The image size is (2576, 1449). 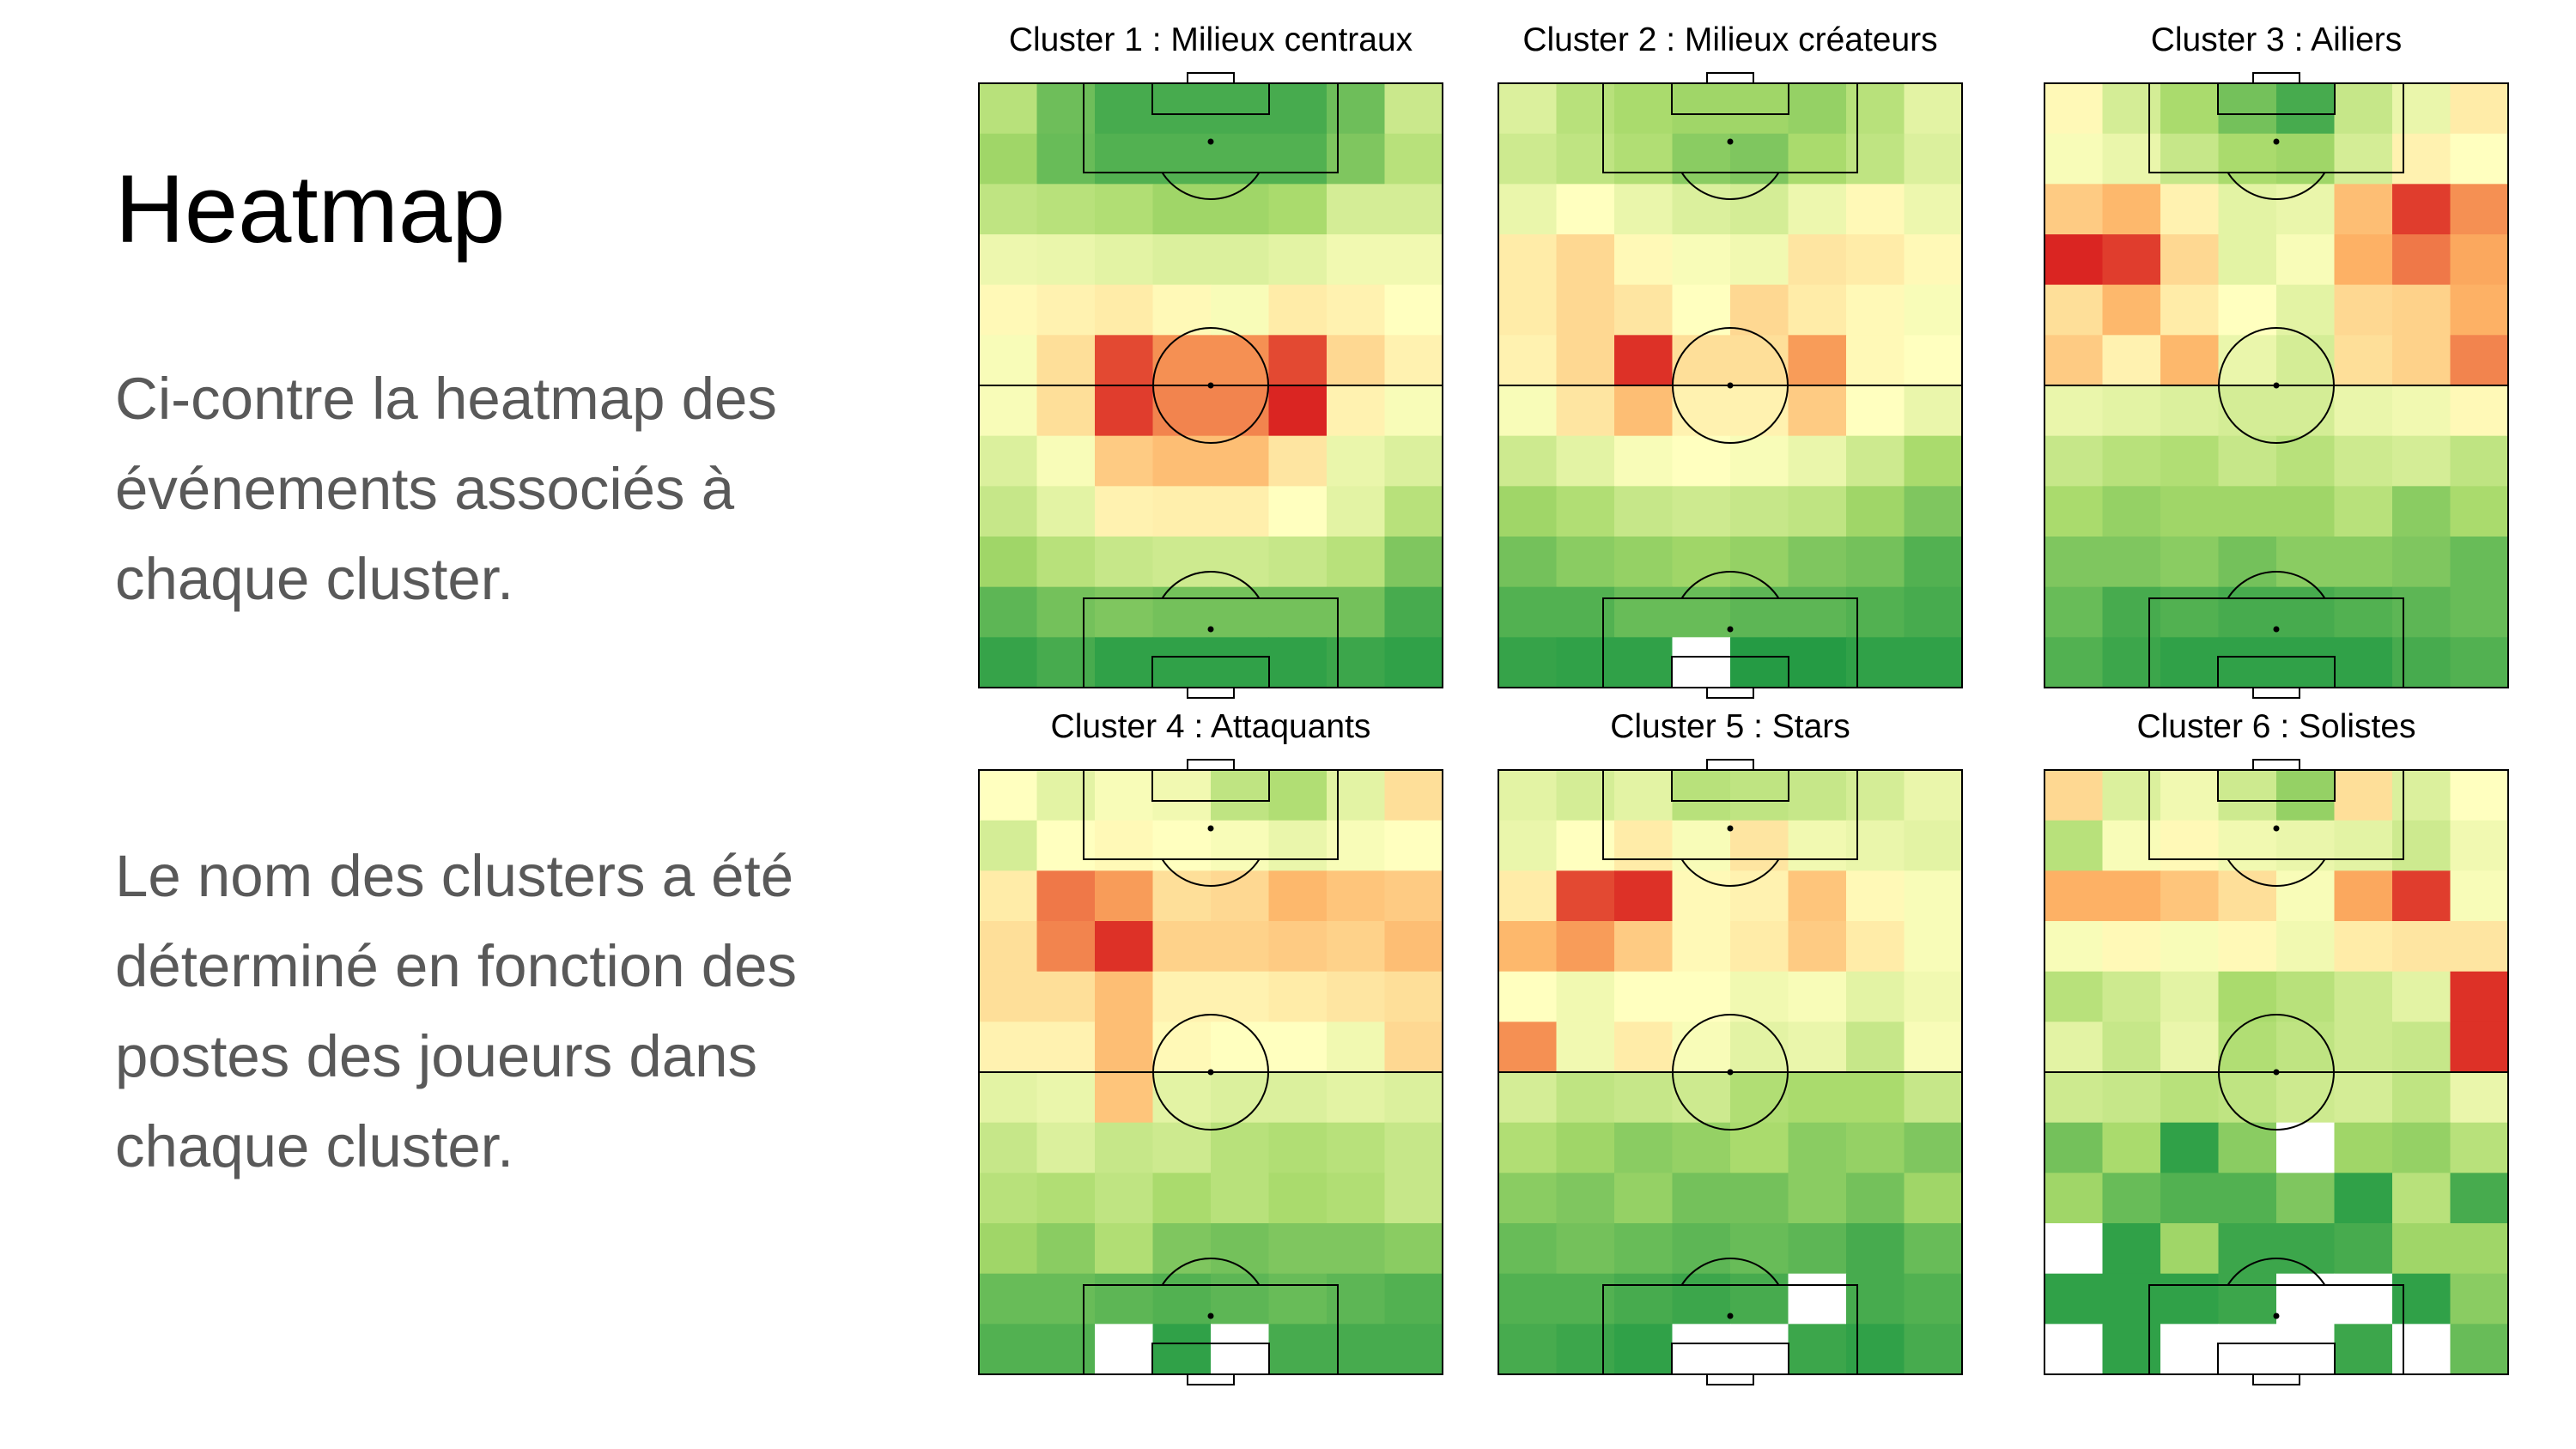 What do you see at coordinates (2276, 78) in the screenshot?
I see `goal` at bounding box center [2276, 78].